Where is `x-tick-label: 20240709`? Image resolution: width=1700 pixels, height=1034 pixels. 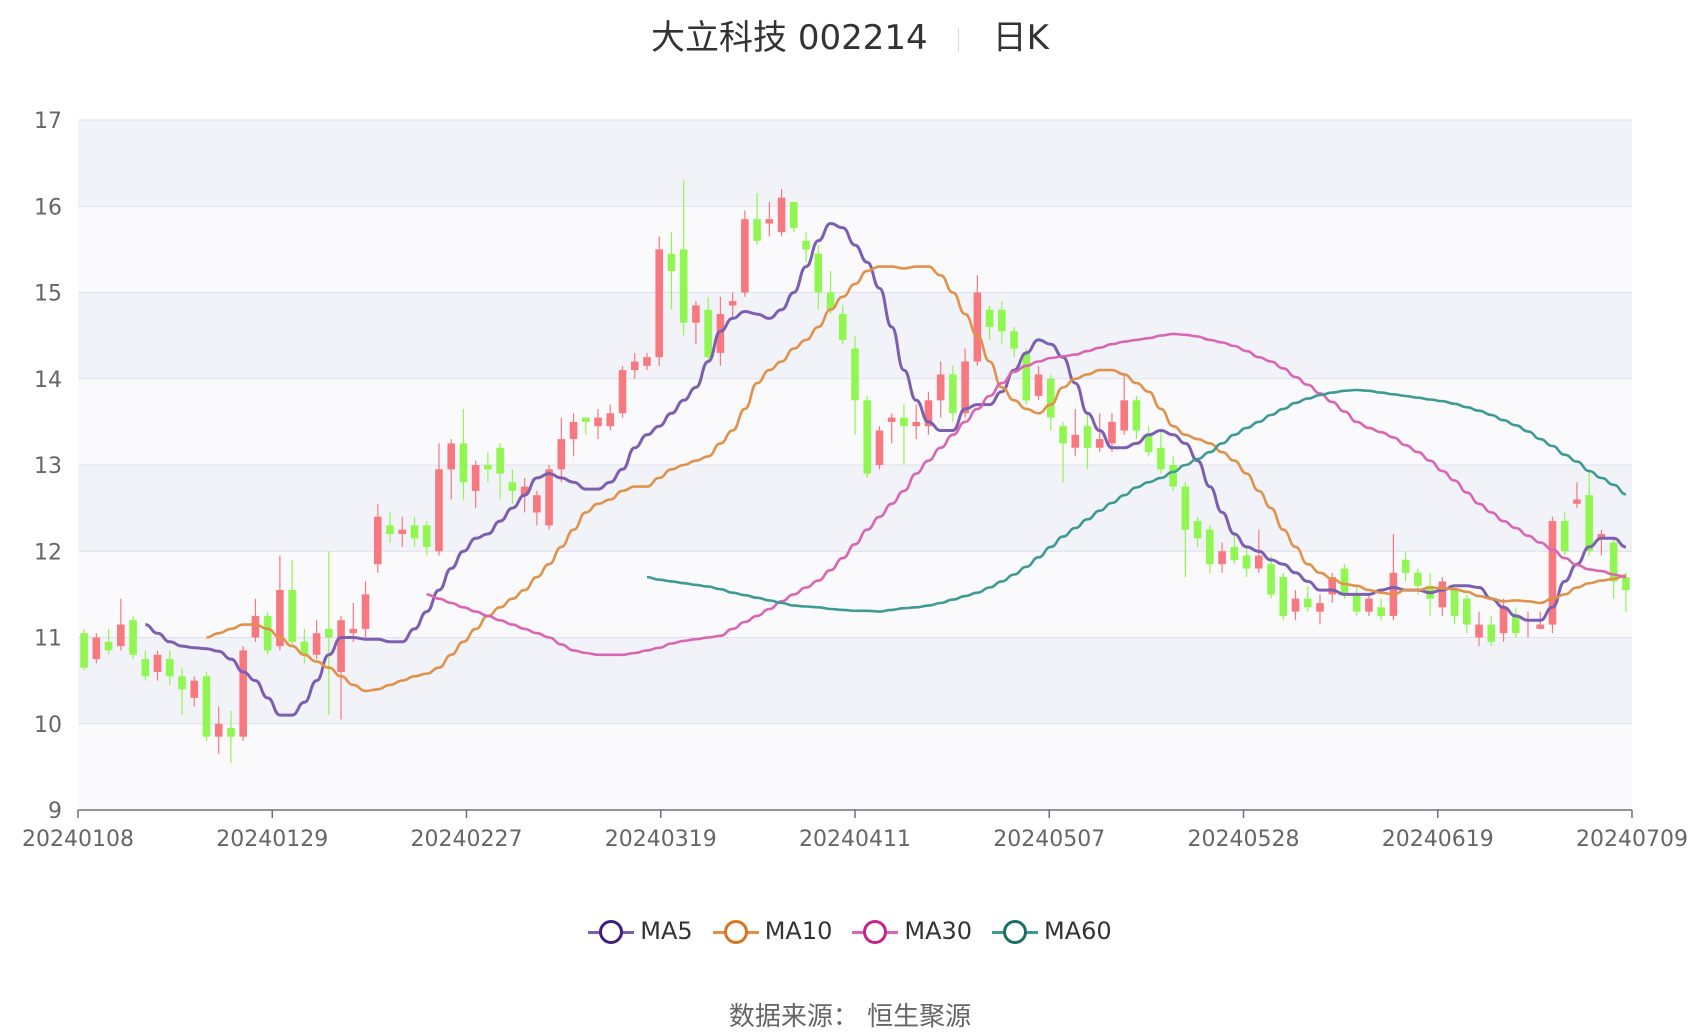
x-tick-label: 20240709 is located at coordinates (1632, 839).